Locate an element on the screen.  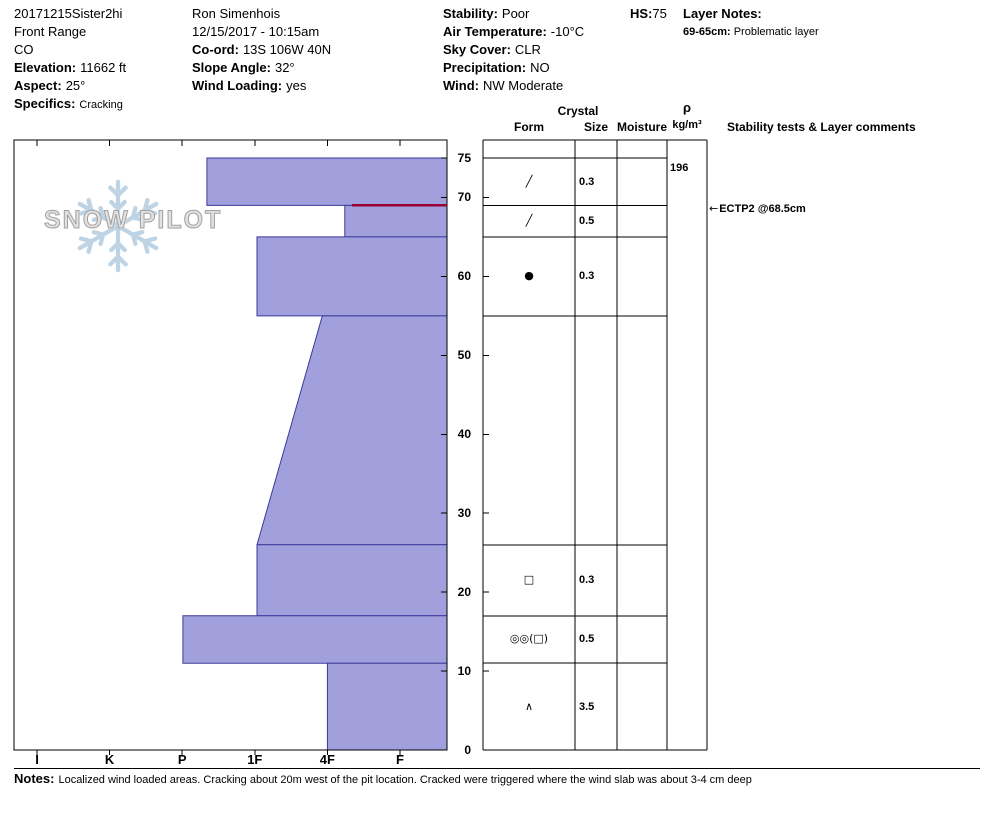
hs-label: HS: is located at coordinates (641, 13).